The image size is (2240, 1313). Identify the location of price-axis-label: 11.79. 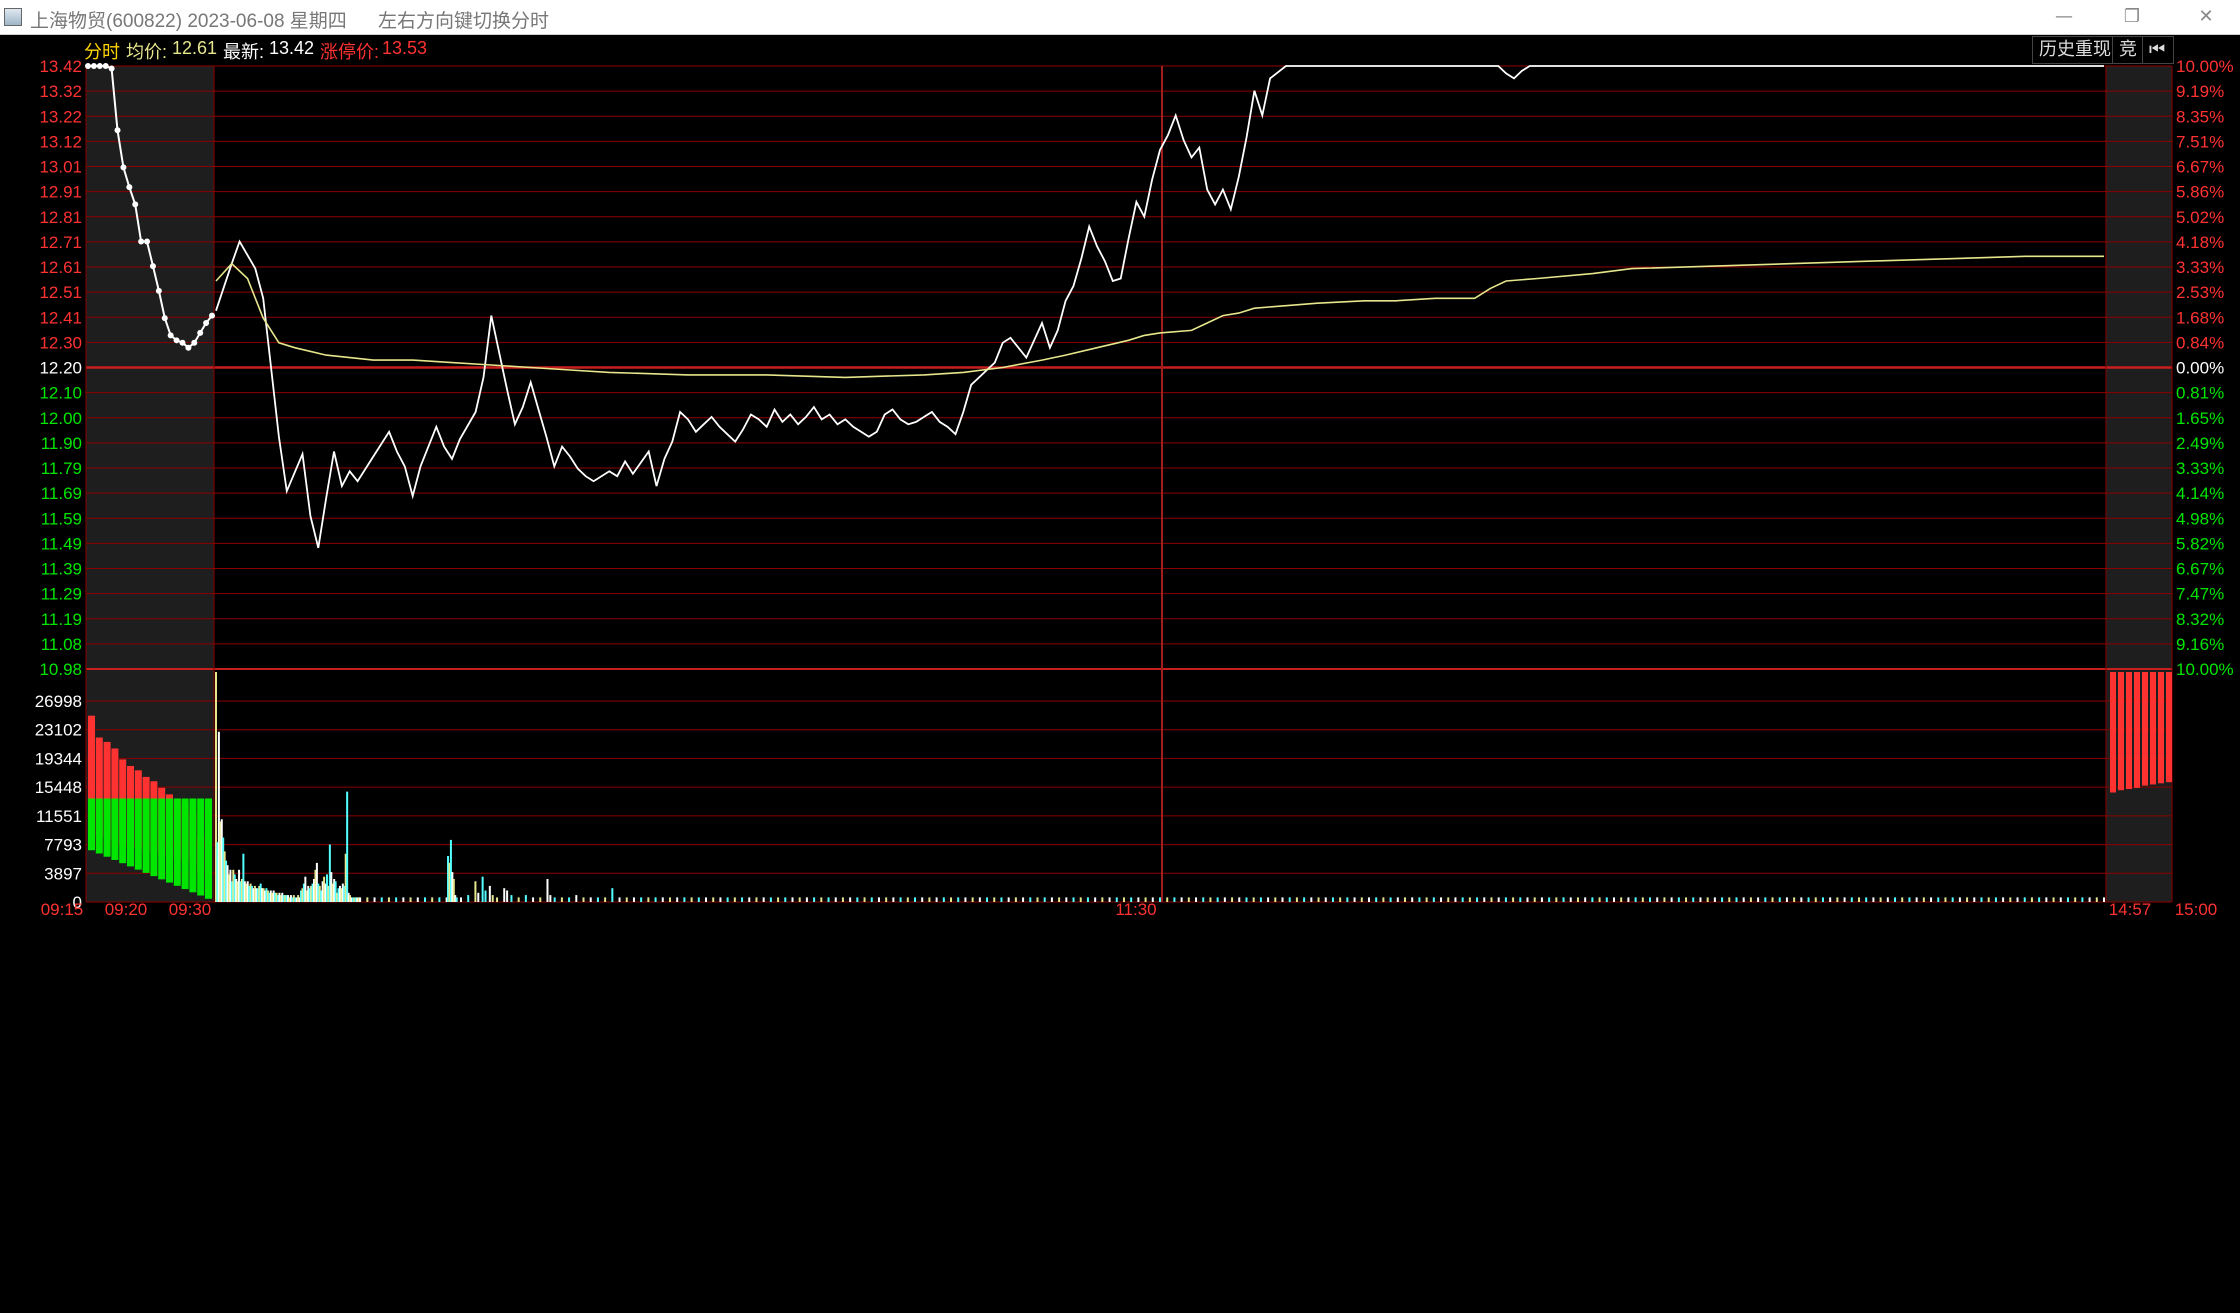
(61, 468).